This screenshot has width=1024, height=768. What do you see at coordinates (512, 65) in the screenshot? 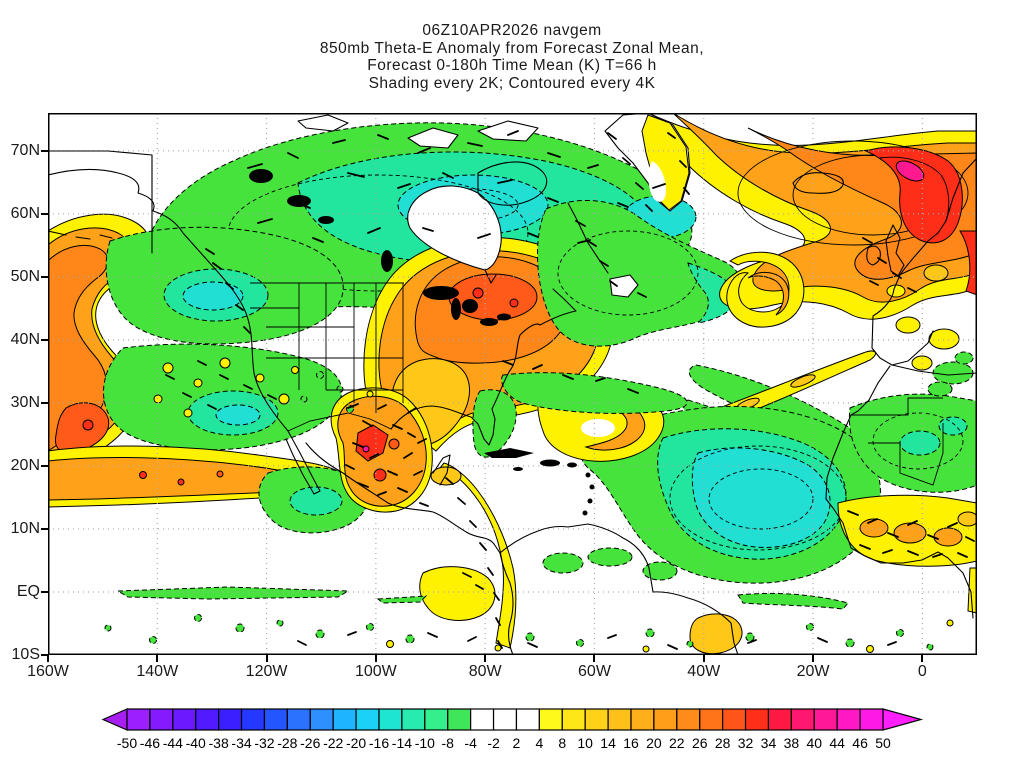
I see `title-line-3: Forecast 0-180h Time Mean (K) T=66 h` at bounding box center [512, 65].